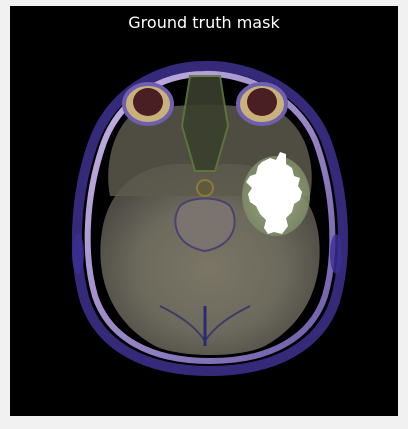 Image resolution: width=408 pixels, height=429 pixels. Describe the element at coordinates (262, 102) in the screenshot. I see `right-eye` at that location.